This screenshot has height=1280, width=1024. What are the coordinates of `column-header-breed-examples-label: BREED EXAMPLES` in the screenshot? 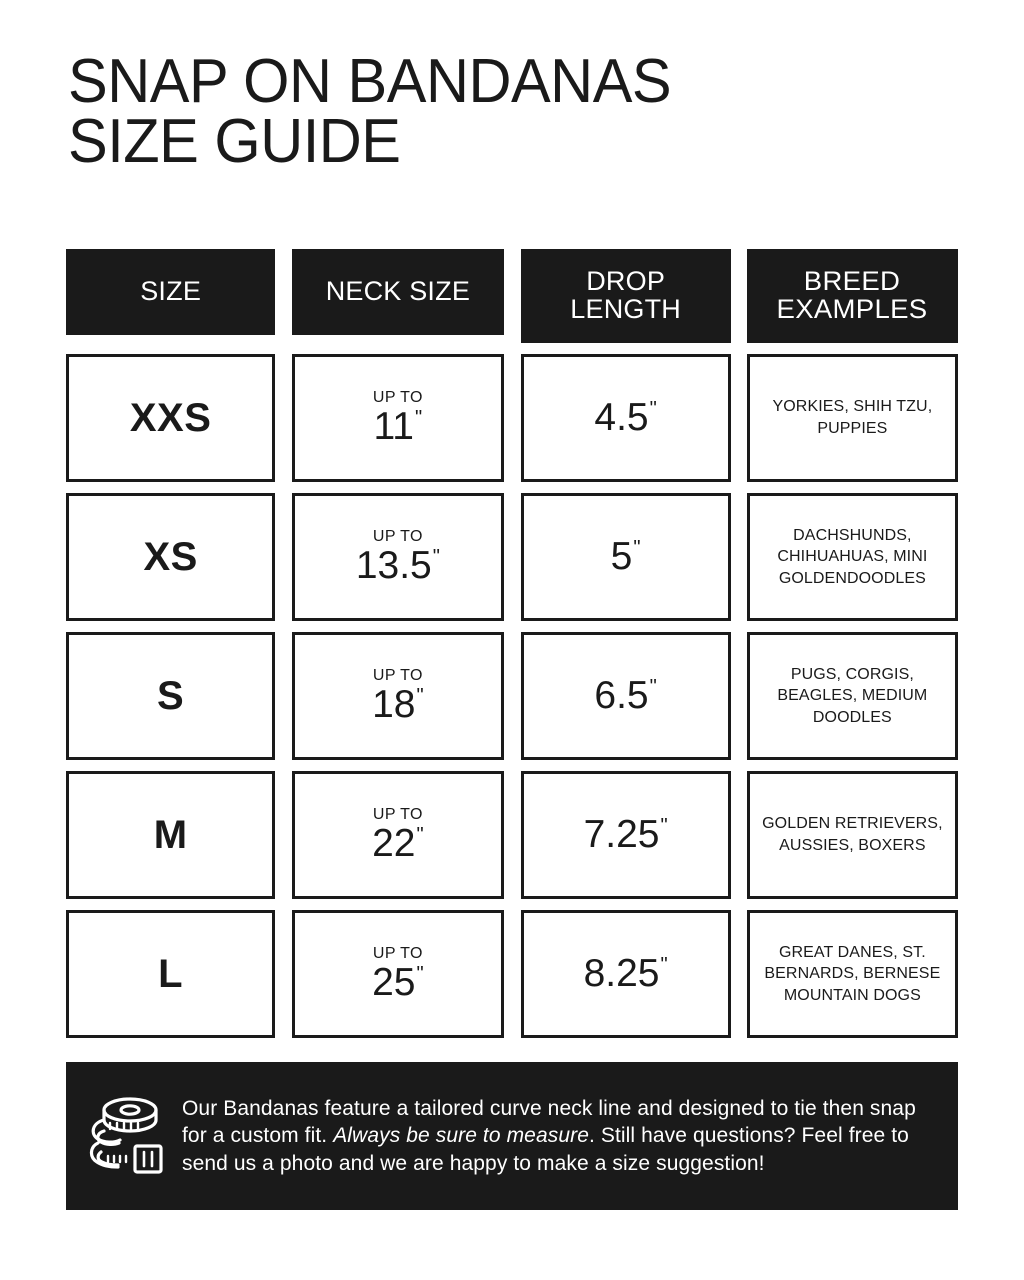 It's located at (852, 295).